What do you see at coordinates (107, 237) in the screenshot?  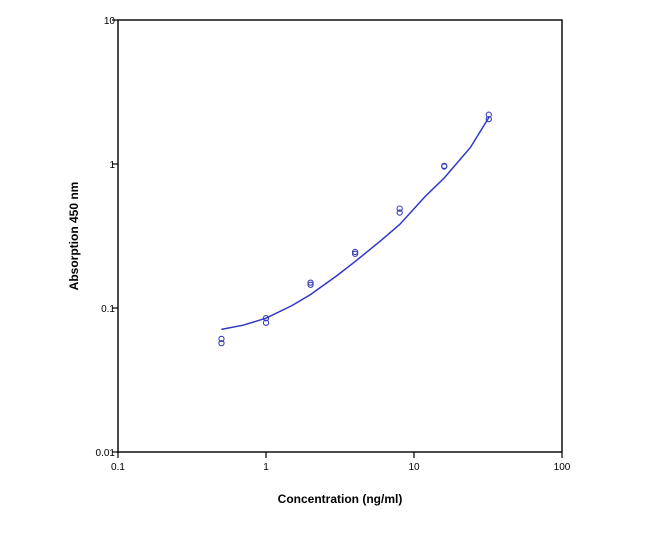 I see `y-axis-ticks: 0.01 0.1 1 10` at bounding box center [107, 237].